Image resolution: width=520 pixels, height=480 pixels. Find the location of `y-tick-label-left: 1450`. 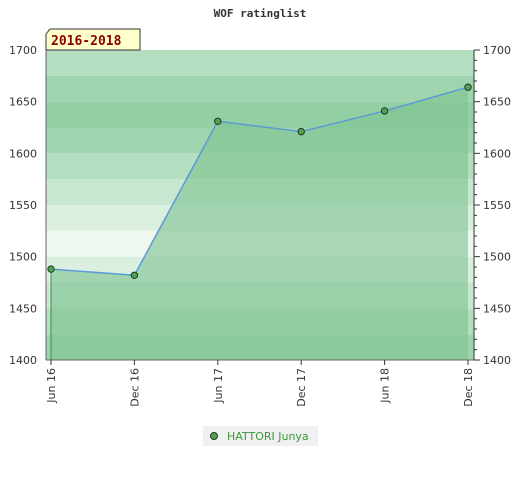

y-tick-label-left: 1450 is located at coordinates (23, 308).